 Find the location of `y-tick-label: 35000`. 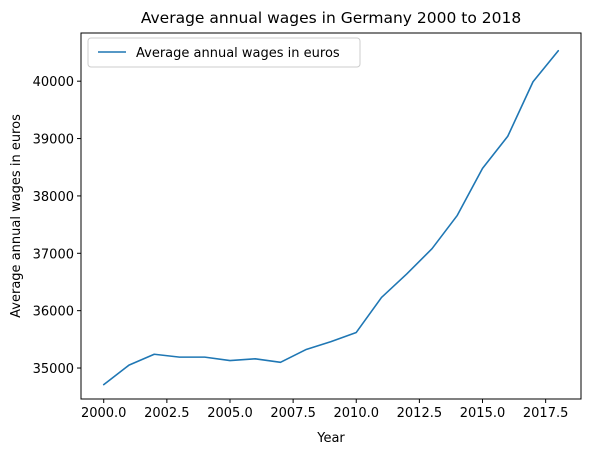

y-tick-label: 35000 is located at coordinates (53, 369).